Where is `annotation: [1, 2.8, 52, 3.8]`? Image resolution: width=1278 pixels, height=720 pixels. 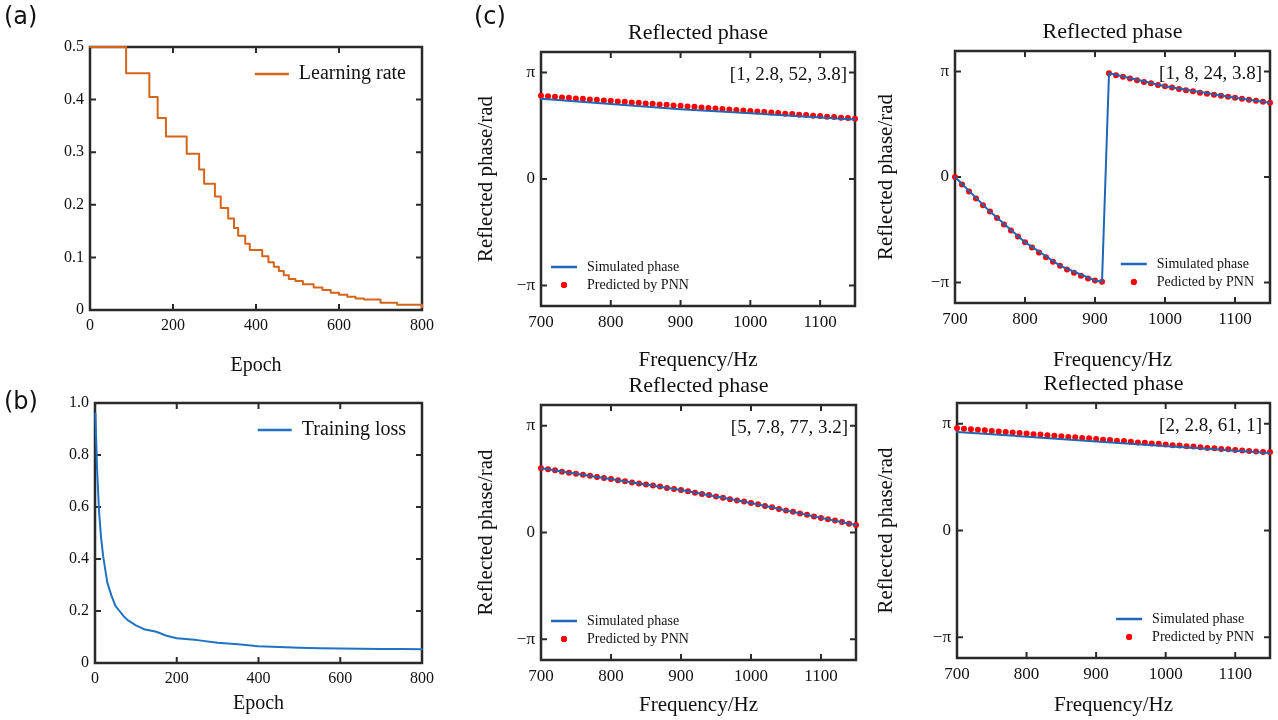
annotation: [1, 2.8, 52, 3.8] is located at coordinates (788, 74).